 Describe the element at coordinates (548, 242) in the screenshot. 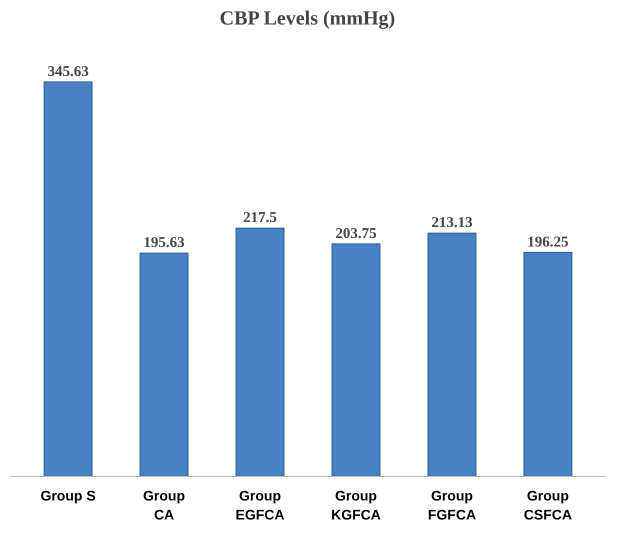

I see `data-label: 196.25` at that location.